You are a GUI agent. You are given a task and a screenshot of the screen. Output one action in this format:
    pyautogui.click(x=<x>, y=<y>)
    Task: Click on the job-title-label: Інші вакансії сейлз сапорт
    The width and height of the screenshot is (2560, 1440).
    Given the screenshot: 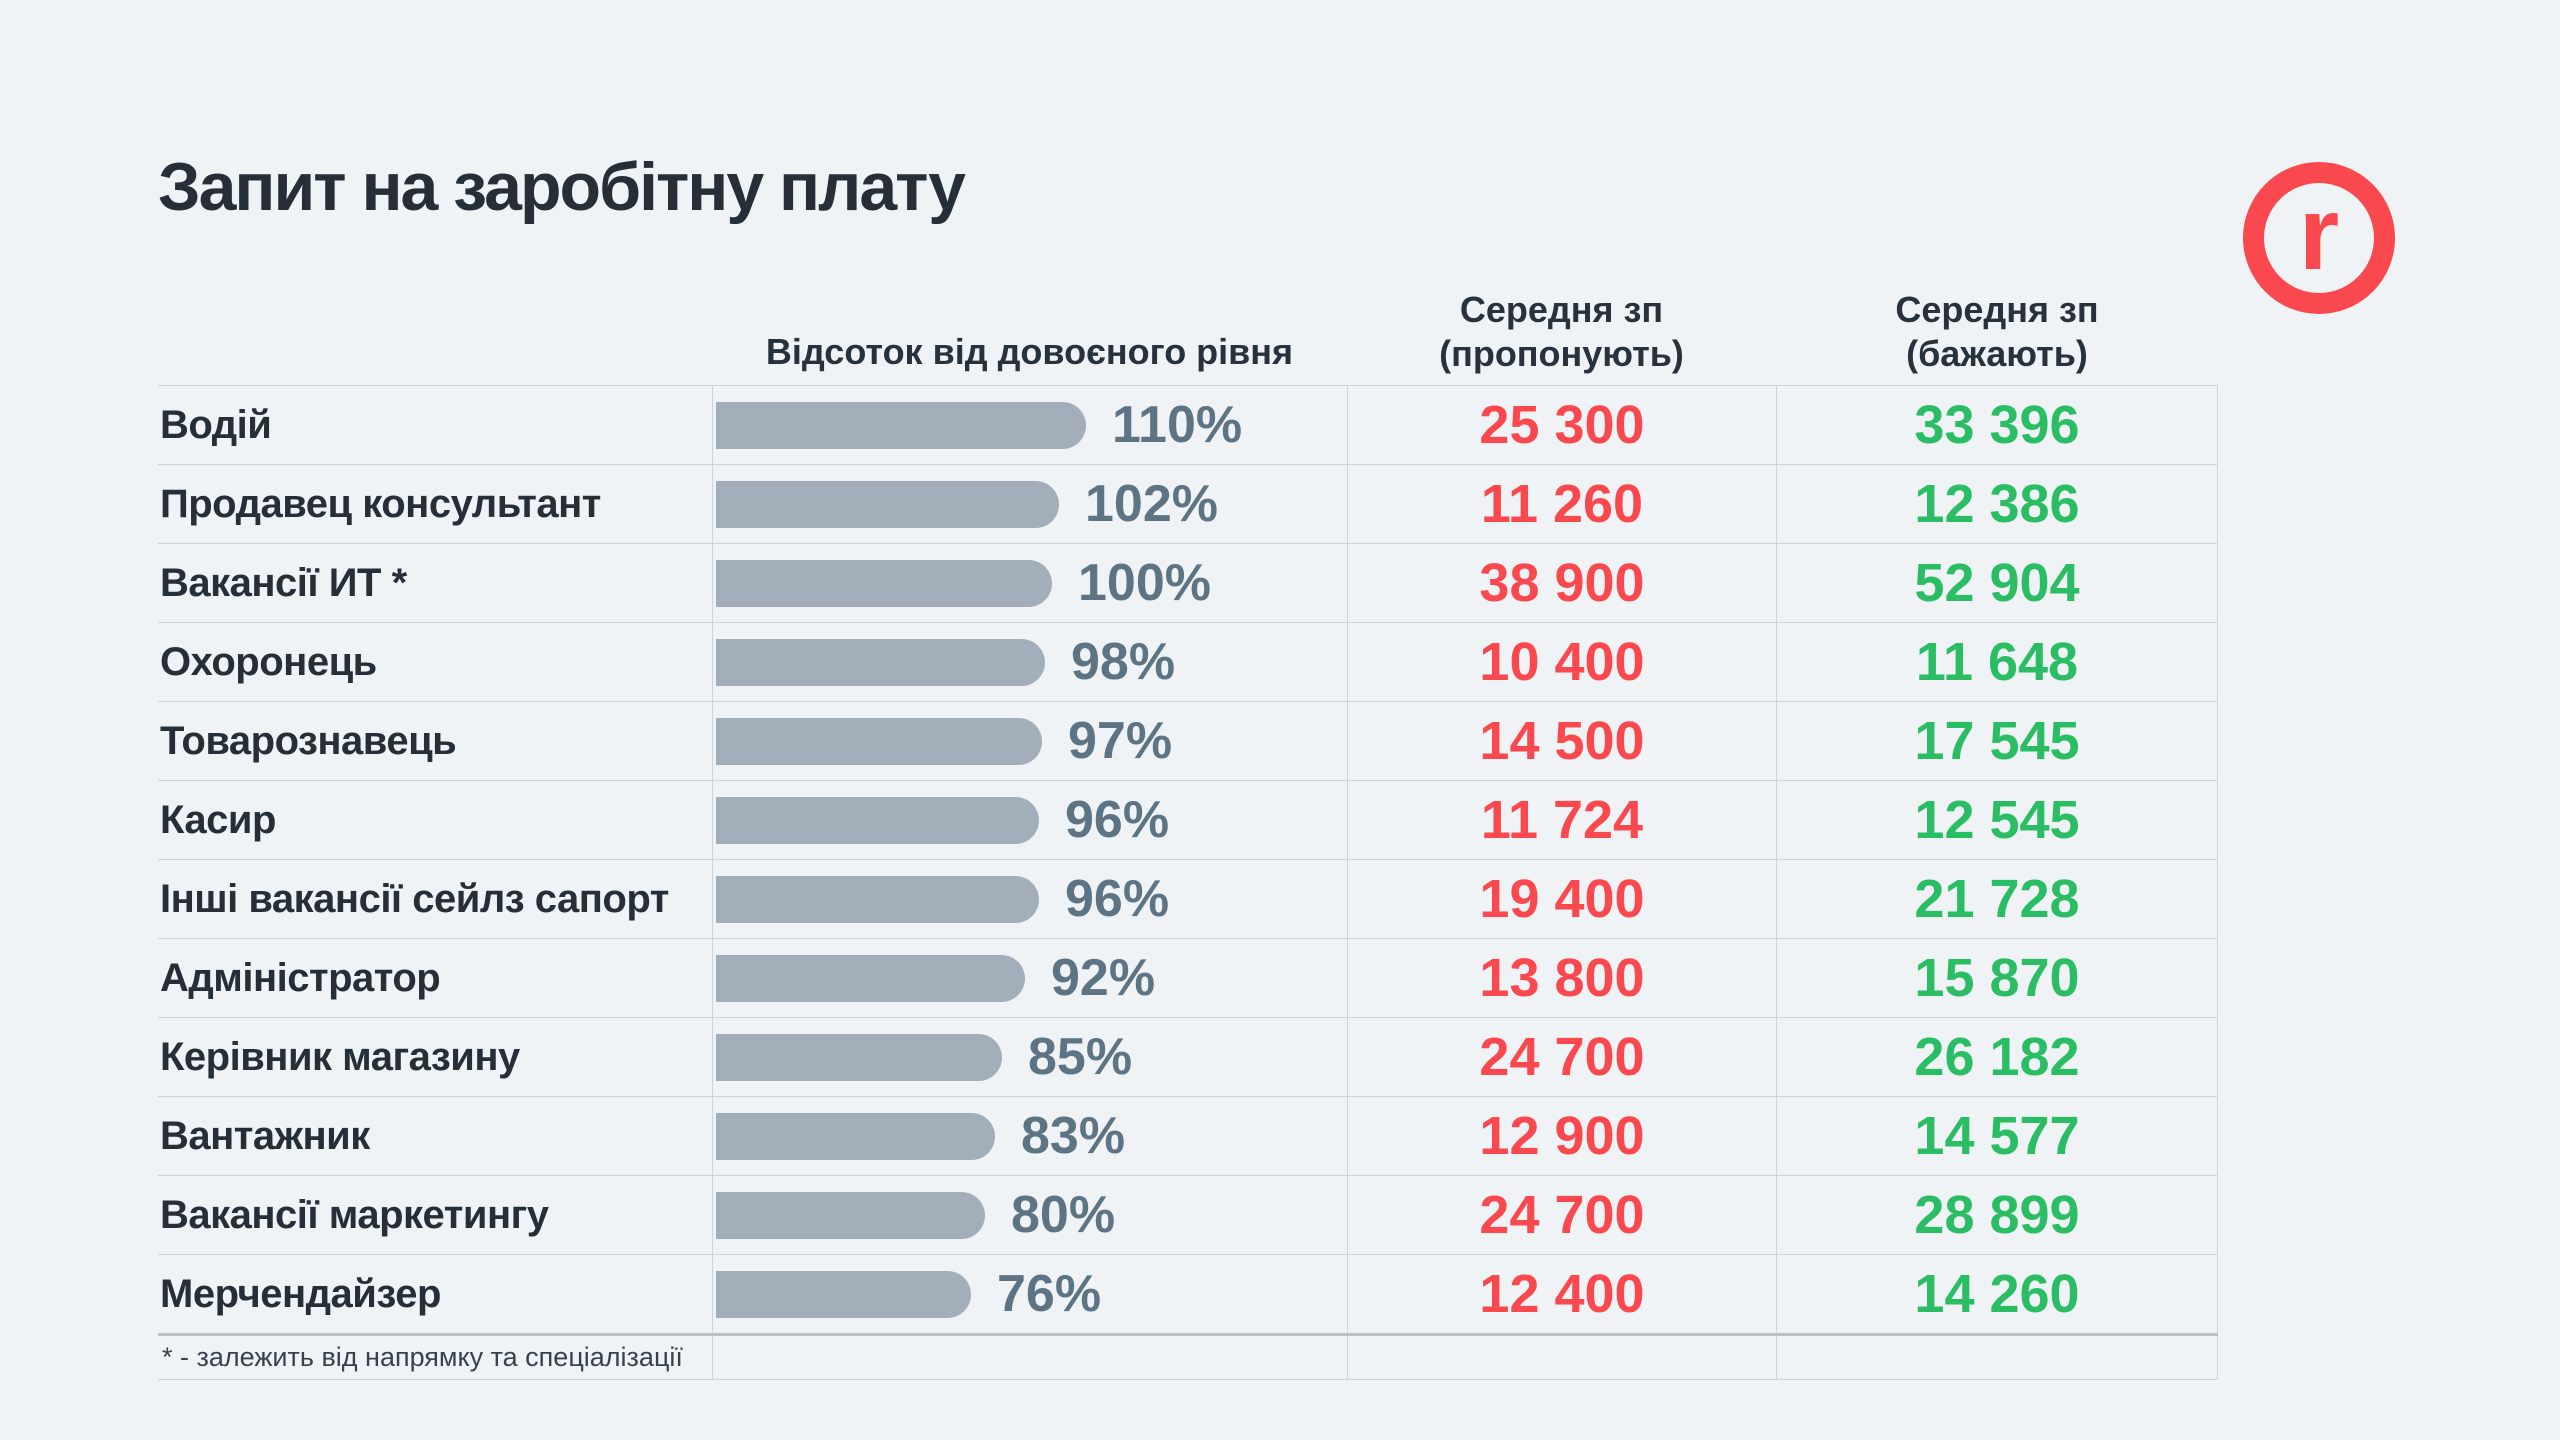 What is the action you would take?
    pyautogui.click(x=414, y=898)
    